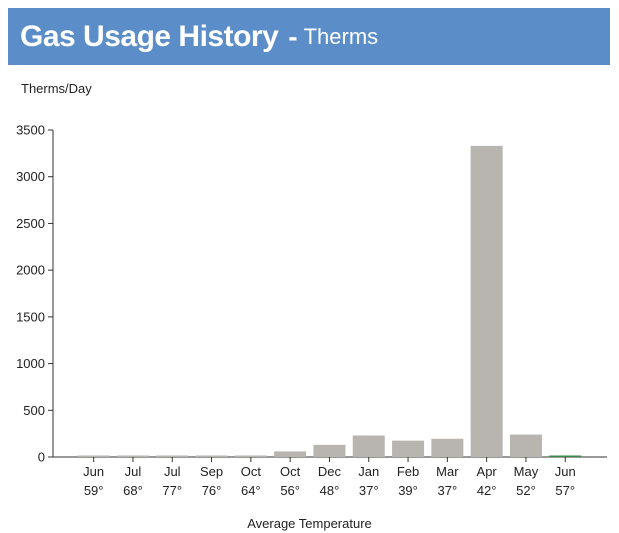 The image size is (619, 533). Describe the element at coordinates (34, 410) in the screenshot. I see `y-tick-label: 500` at that location.